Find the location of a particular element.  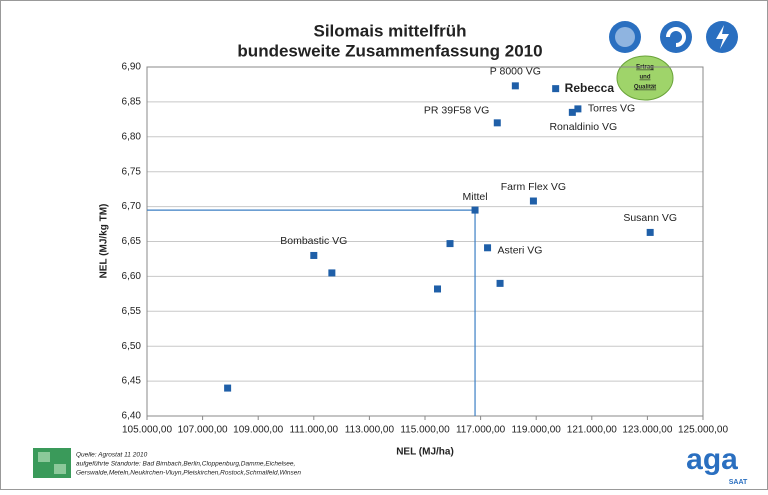

logo: aga is located at coordinates (712, 459).